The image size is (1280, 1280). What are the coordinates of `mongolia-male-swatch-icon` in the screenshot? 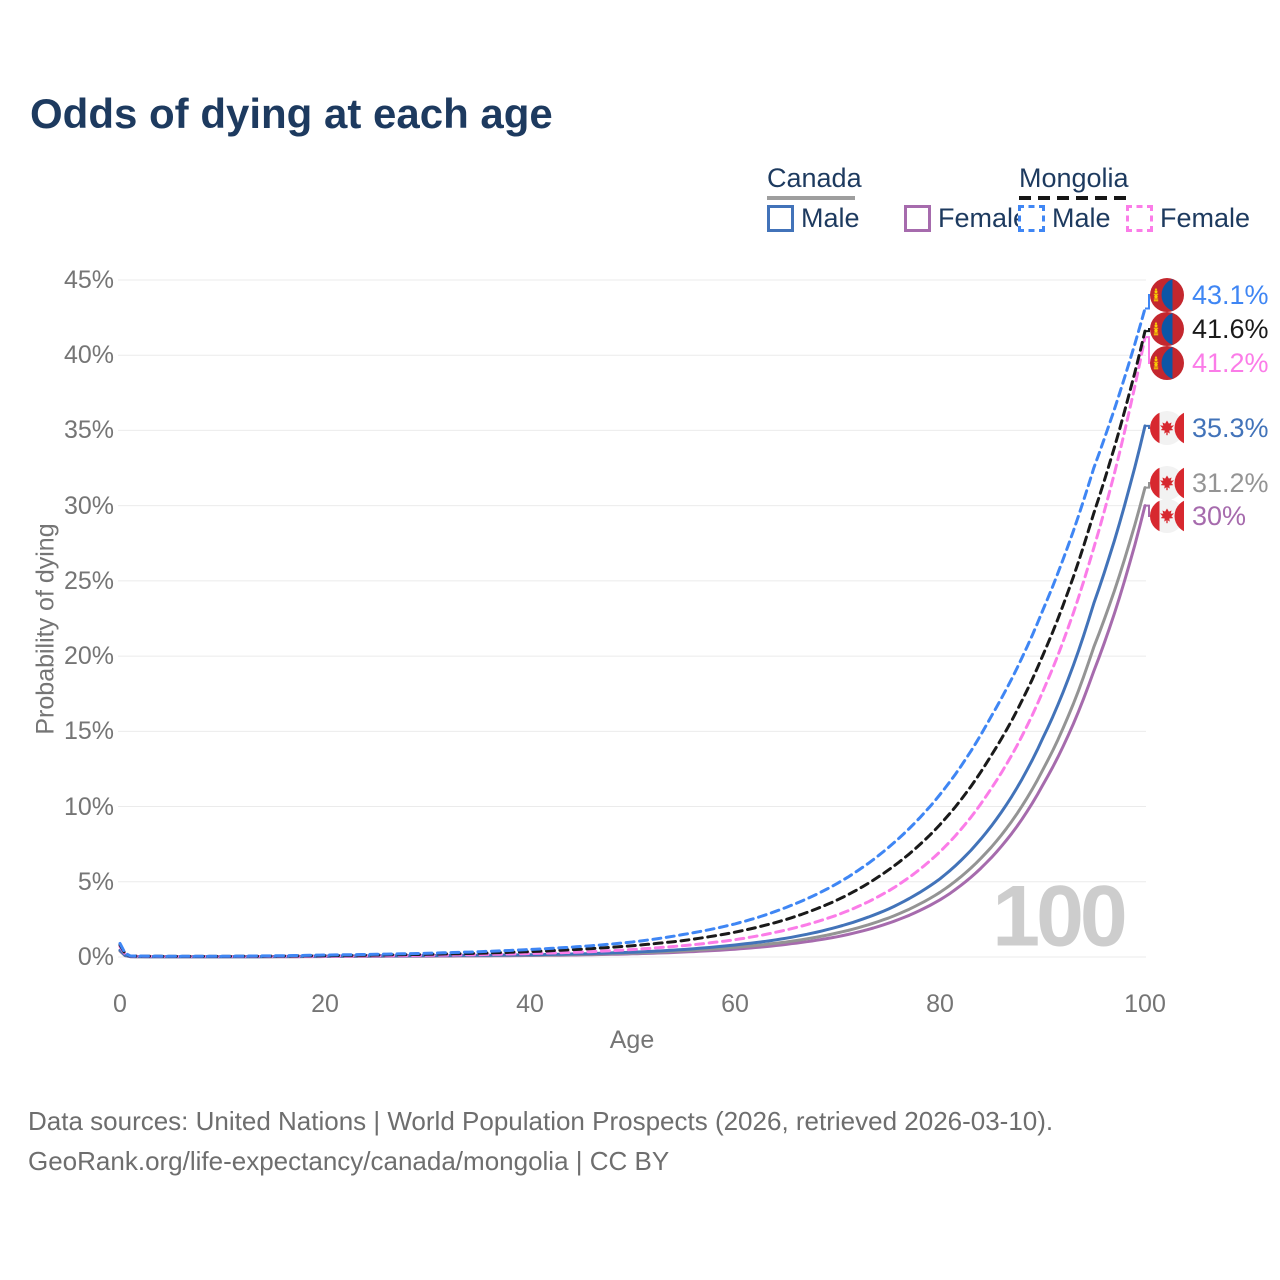 It's located at (1031, 218).